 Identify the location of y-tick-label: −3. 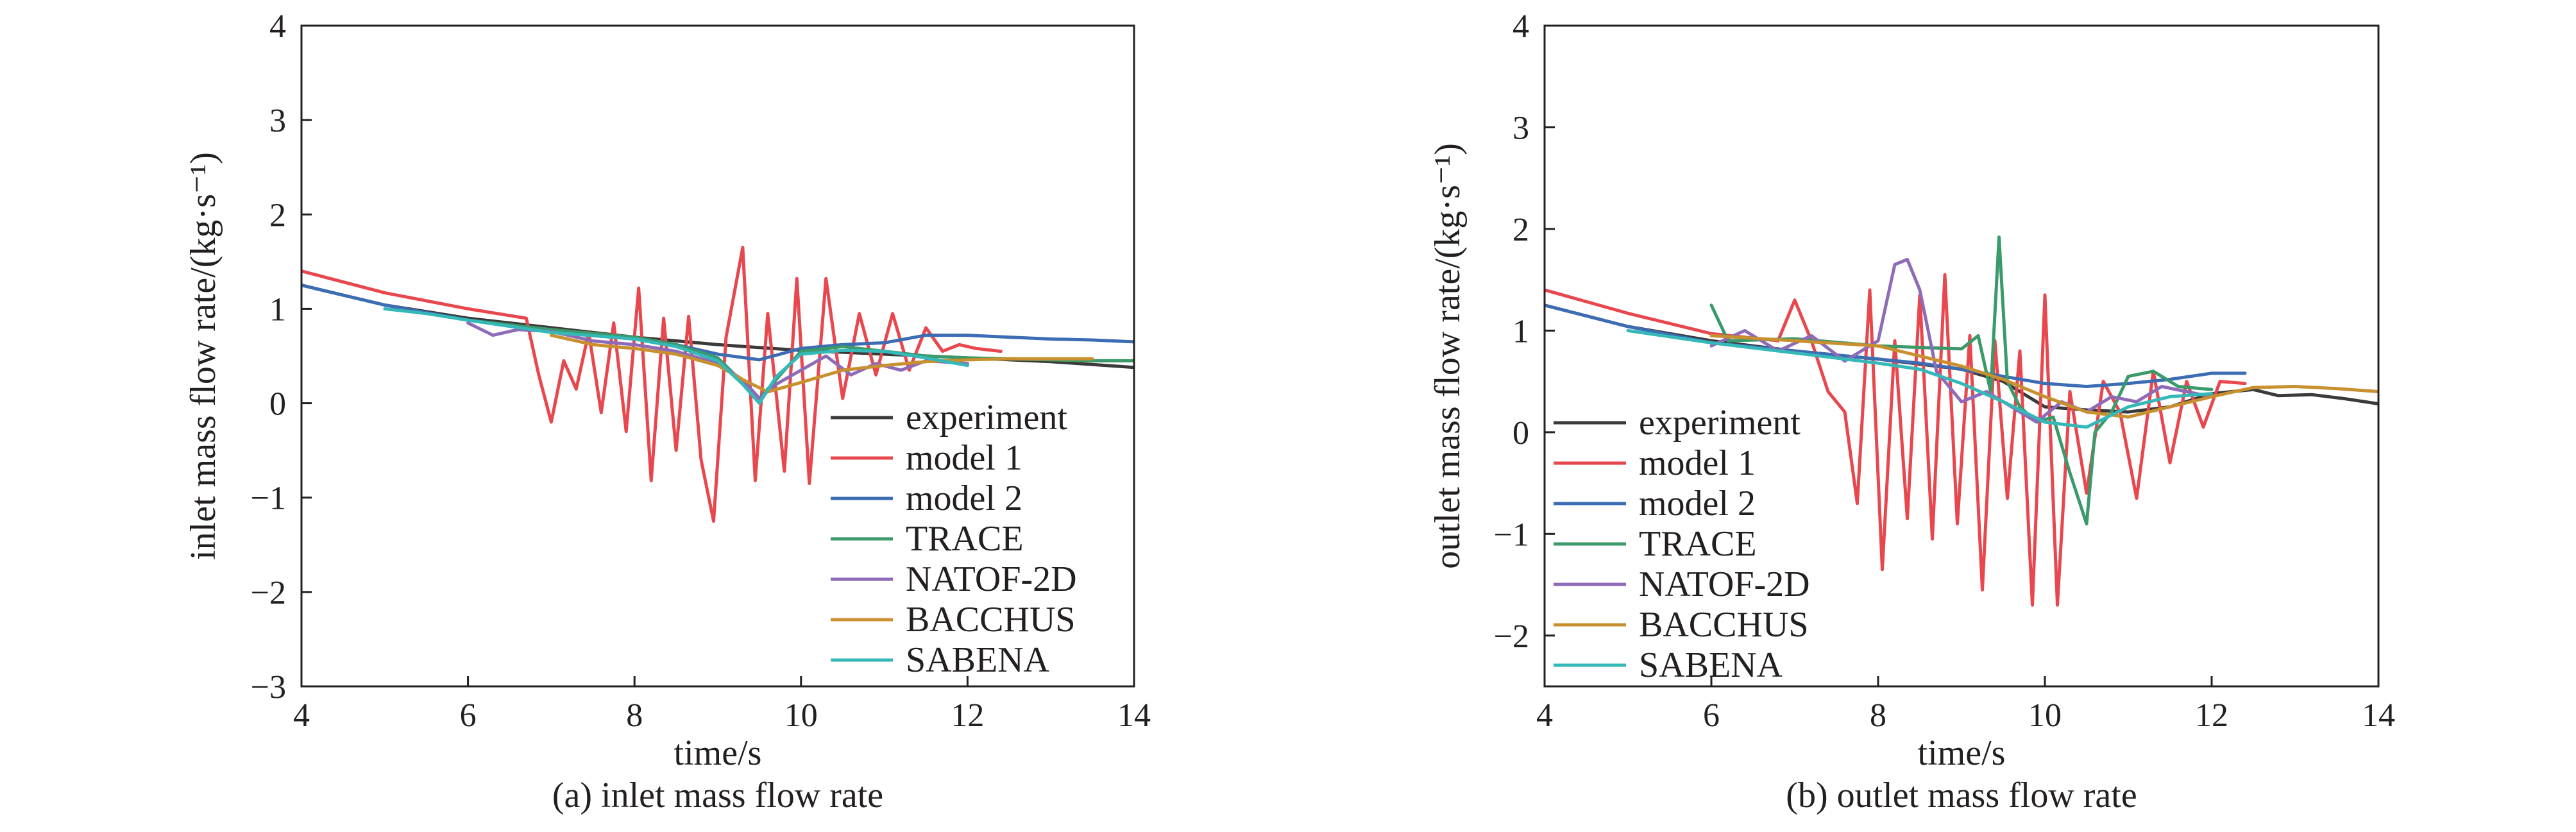
(268, 687).